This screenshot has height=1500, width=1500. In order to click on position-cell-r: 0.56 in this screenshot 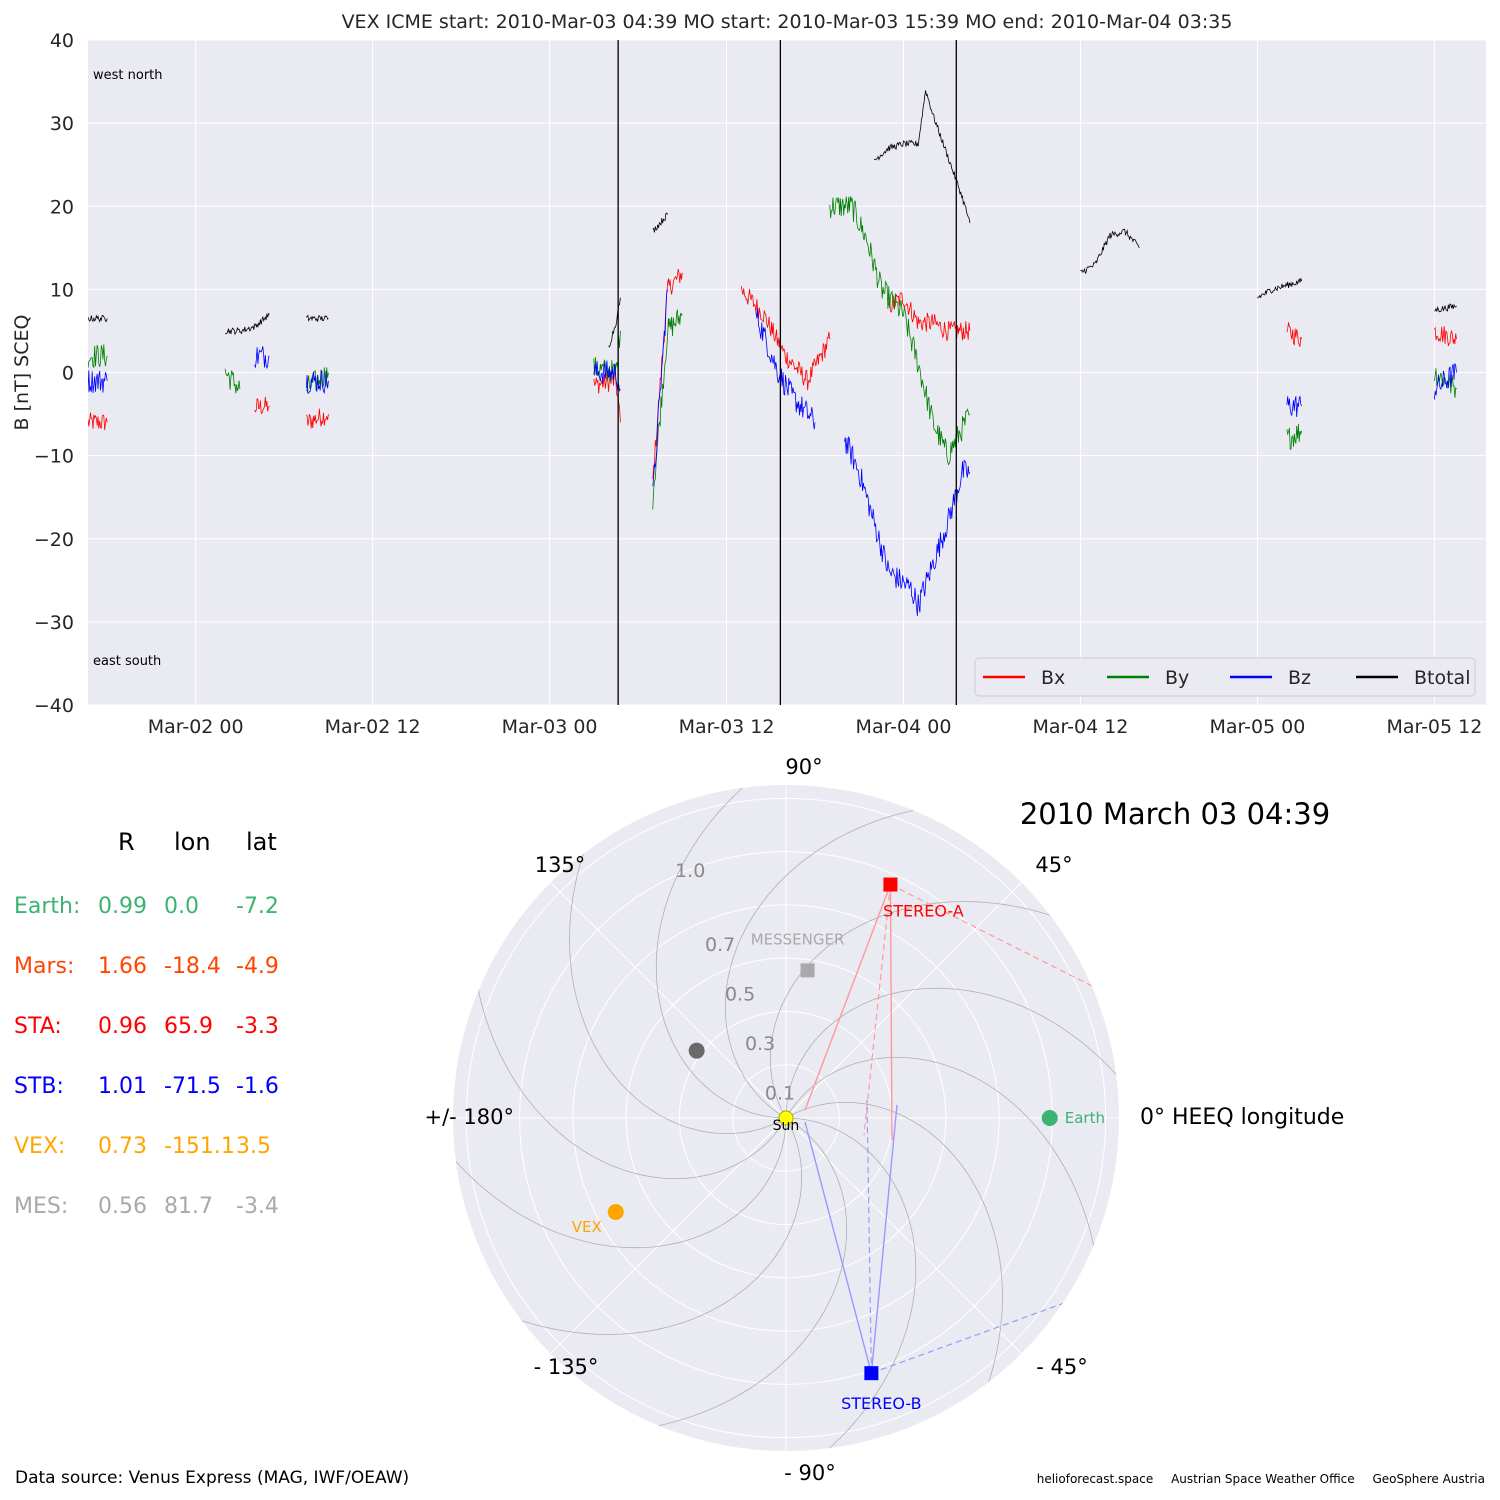, I will do `click(122, 1206)`.